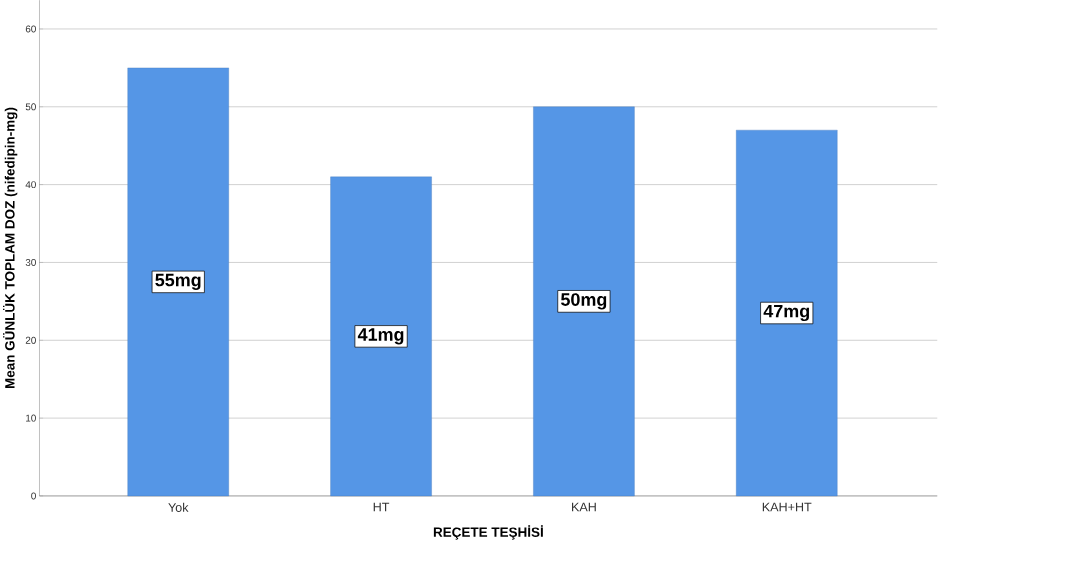  Describe the element at coordinates (30, 29) in the screenshot. I see `y-tick-label: 60` at that location.